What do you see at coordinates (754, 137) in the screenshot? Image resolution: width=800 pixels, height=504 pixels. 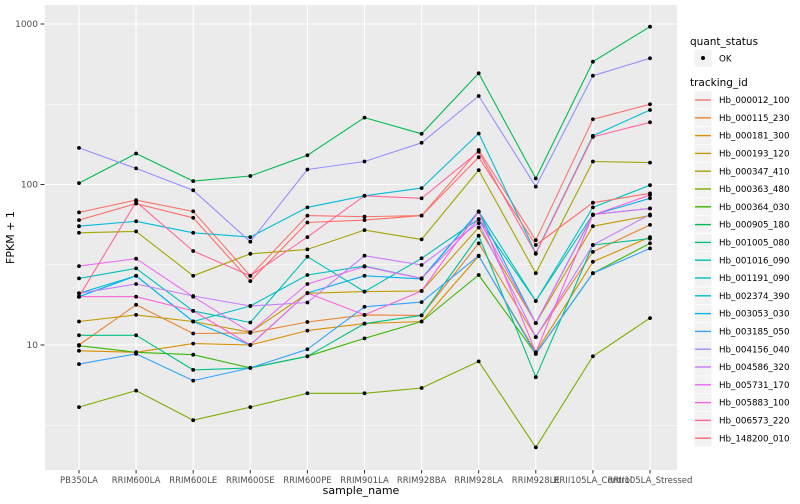 I see `legend-label-Hb_000181_300: Hb_000181_300` at bounding box center [754, 137].